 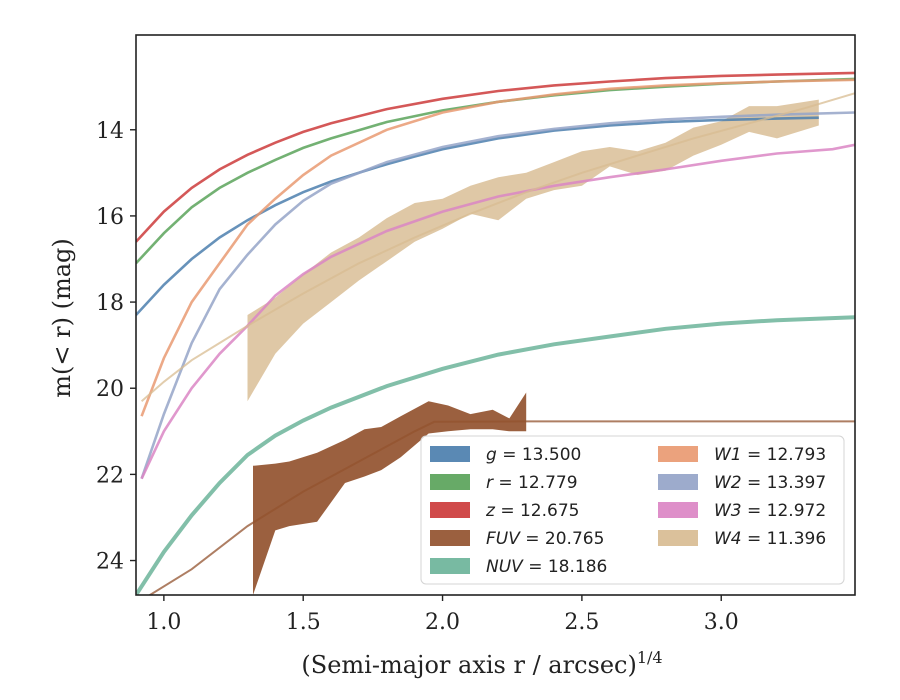 I want to click on x-tick-label: 2.5, so click(x=581, y=622).